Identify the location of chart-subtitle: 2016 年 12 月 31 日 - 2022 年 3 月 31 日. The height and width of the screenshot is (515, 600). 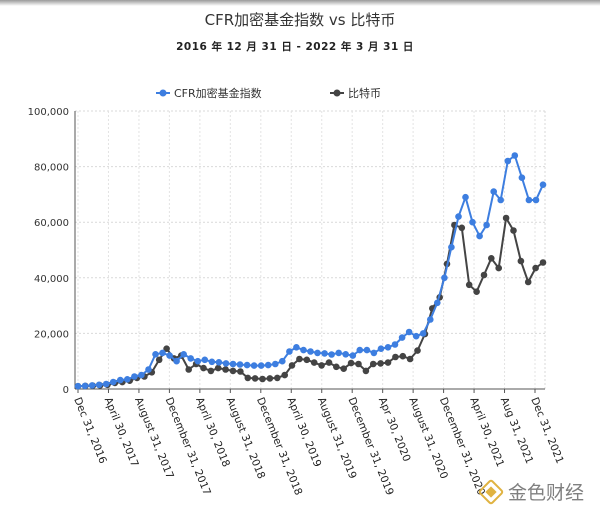
(295, 46).